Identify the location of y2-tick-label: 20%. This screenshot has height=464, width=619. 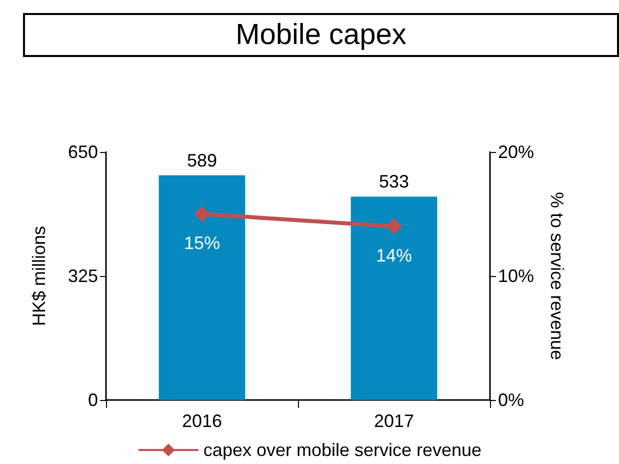
(516, 152).